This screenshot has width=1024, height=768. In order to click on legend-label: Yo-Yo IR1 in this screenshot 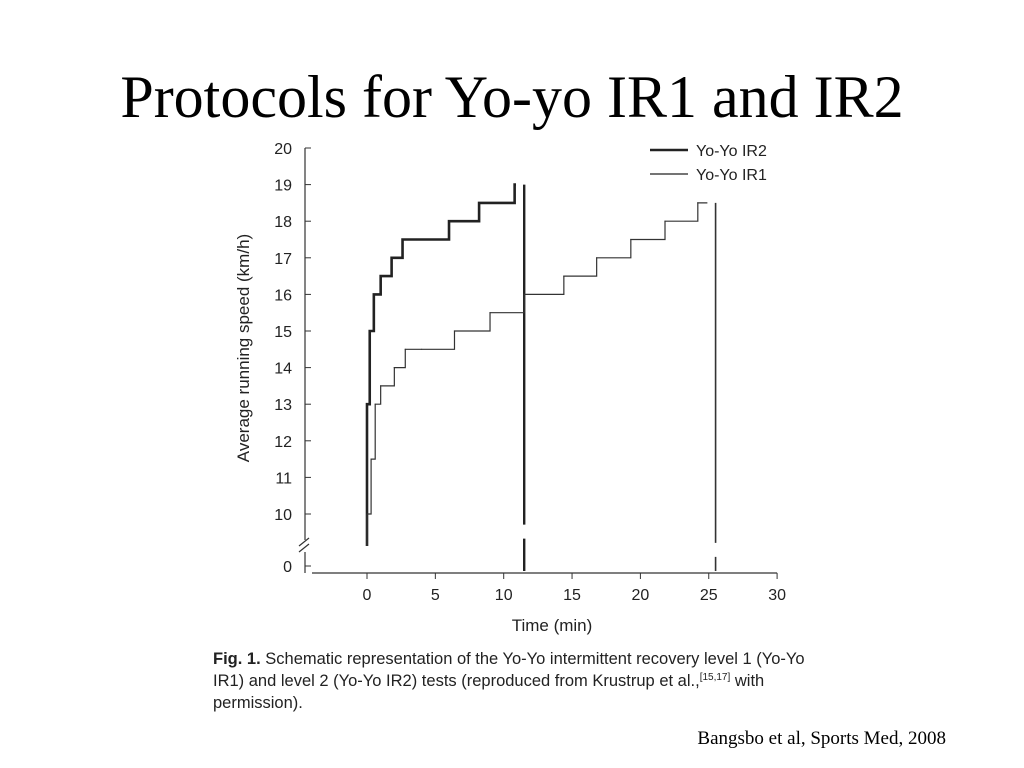, I will do `click(731, 175)`.